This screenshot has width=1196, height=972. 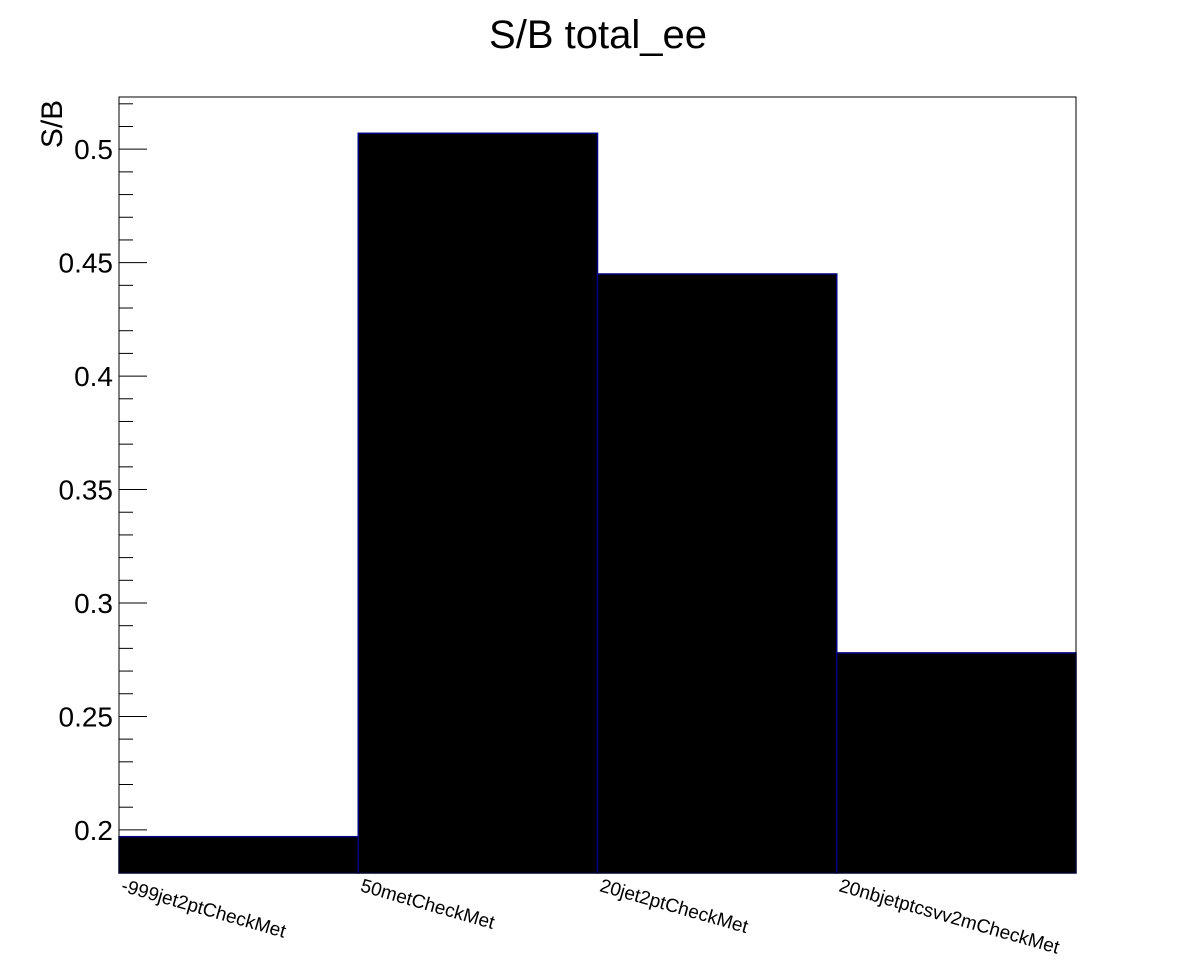 What do you see at coordinates (93, 149) in the screenshot?
I see `y-tick-label: 0.5` at bounding box center [93, 149].